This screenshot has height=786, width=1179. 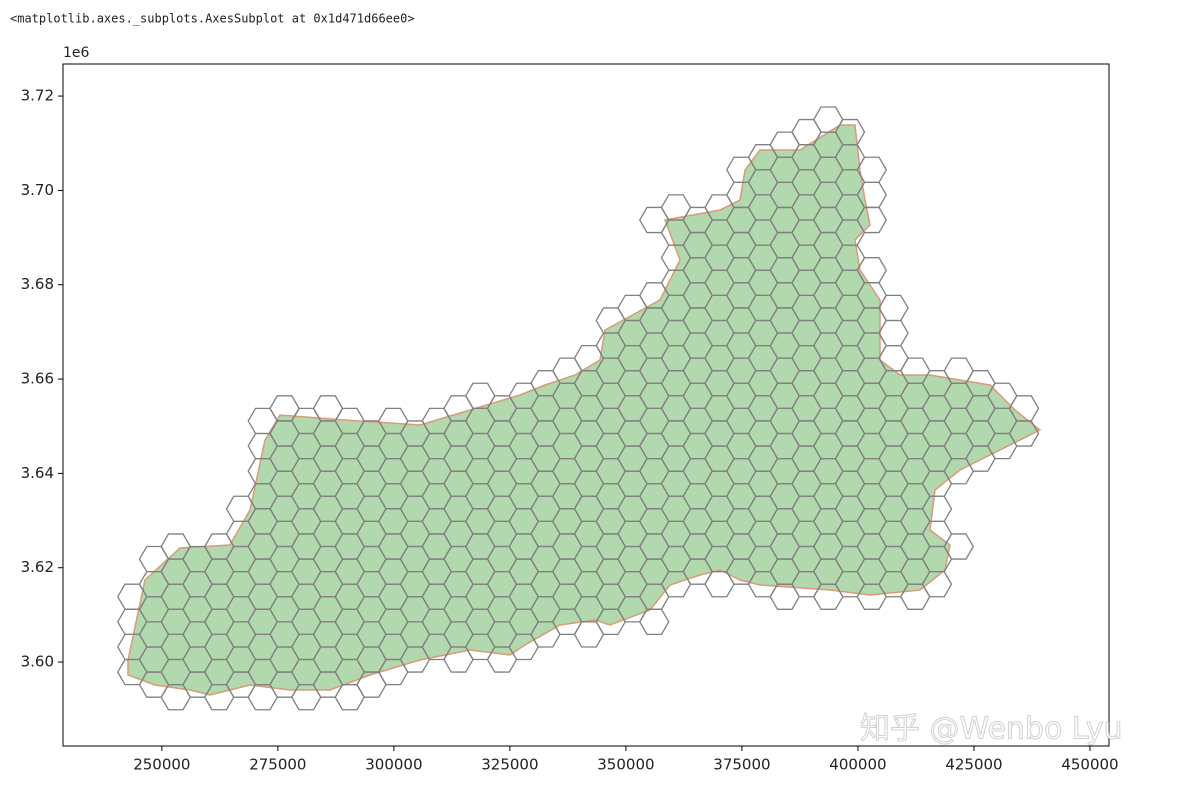 I want to click on x-tick-label: 300000, so click(x=393, y=765).